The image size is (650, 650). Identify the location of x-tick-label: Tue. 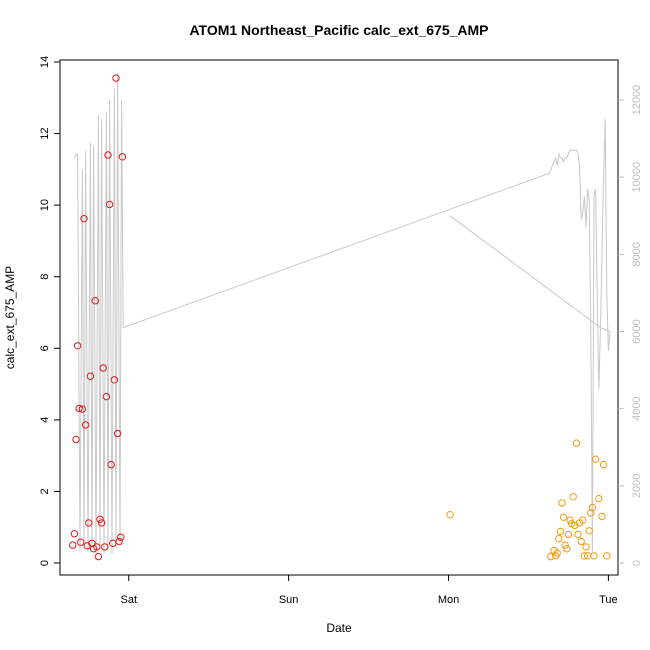
(608, 600).